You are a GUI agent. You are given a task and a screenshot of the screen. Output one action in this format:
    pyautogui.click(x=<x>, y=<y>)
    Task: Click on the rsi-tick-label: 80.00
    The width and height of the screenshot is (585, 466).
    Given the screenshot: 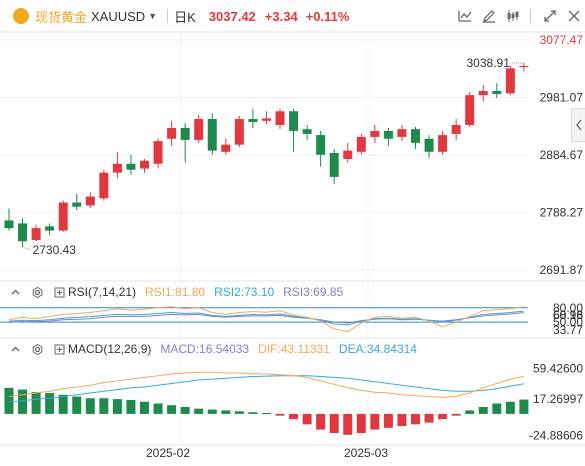 What is the action you would take?
    pyautogui.click(x=568, y=308)
    